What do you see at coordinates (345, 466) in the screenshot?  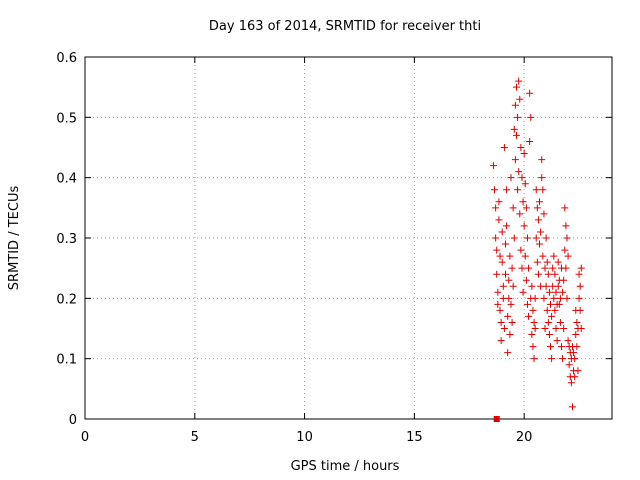 I see `x-axis-label: GPS time / hours` at bounding box center [345, 466].